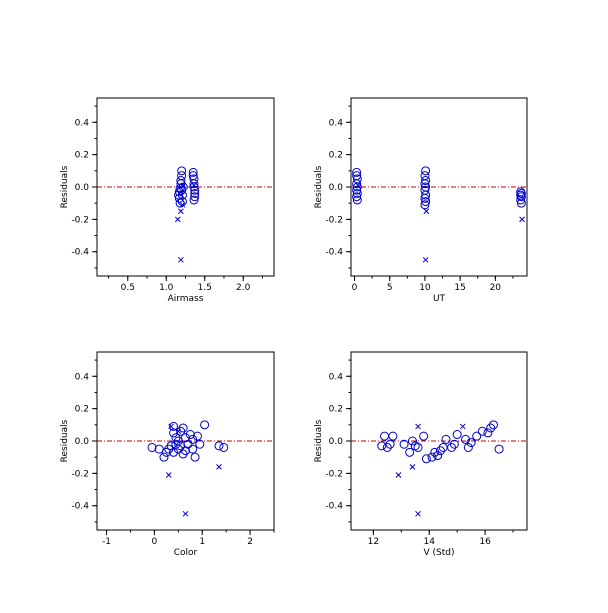 This screenshot has height=613, width=608. Describe the element at coordinates (106, 542) in the screenshot. I see `x-tick-label: -1` at that location.